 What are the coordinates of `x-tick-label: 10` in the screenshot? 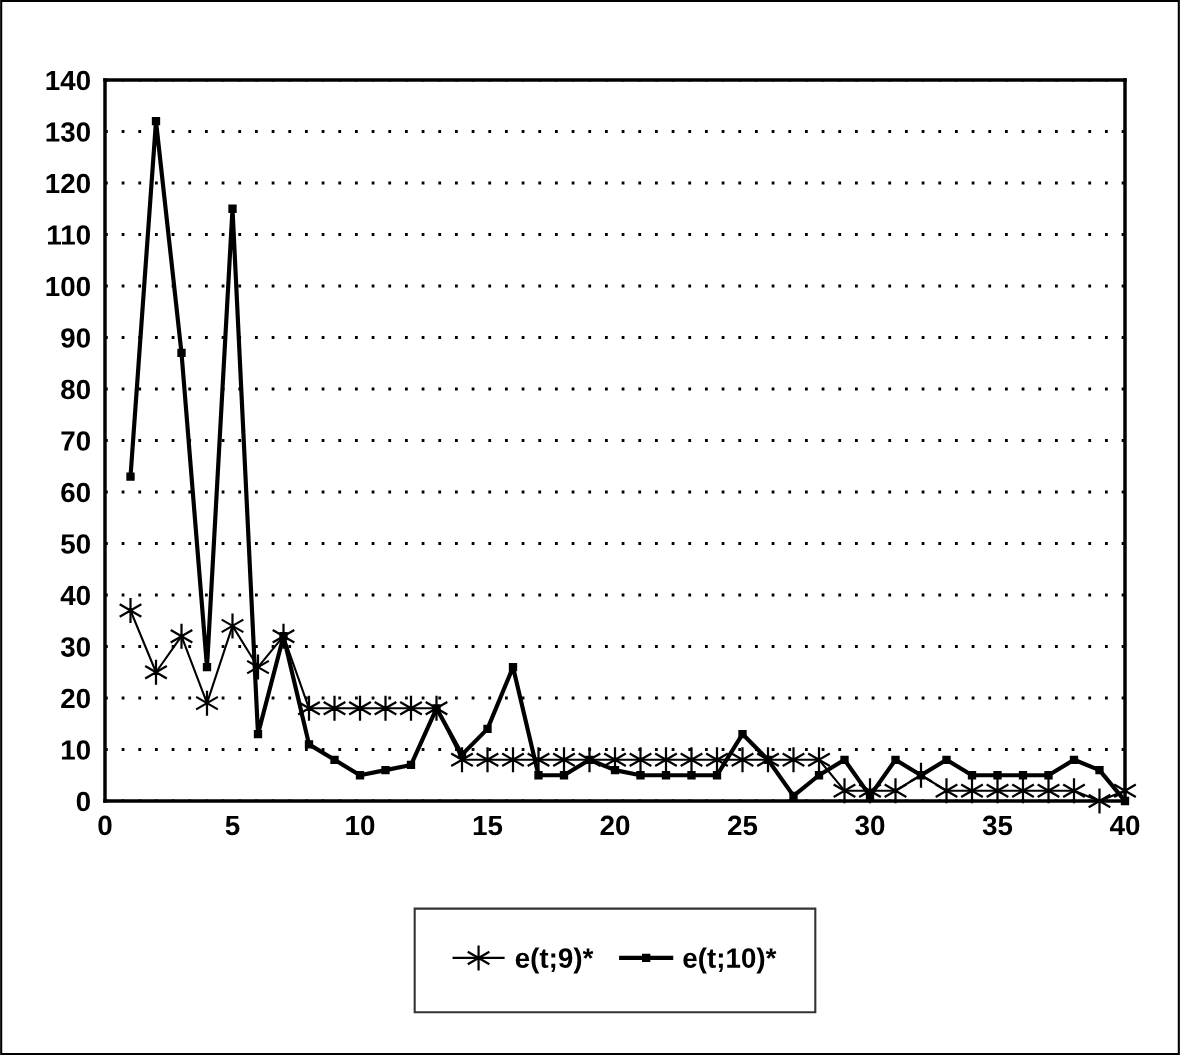 It's located at (360, 825).